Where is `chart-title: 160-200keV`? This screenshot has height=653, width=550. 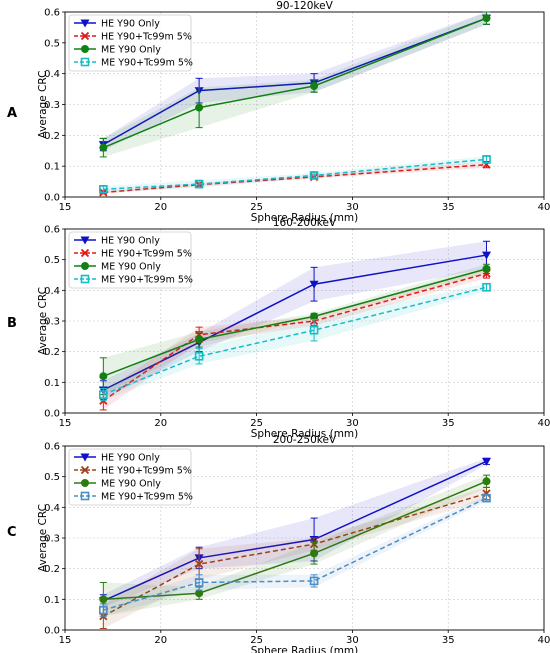 chart-title: 160-200keV is located at coordinates (305, 223).